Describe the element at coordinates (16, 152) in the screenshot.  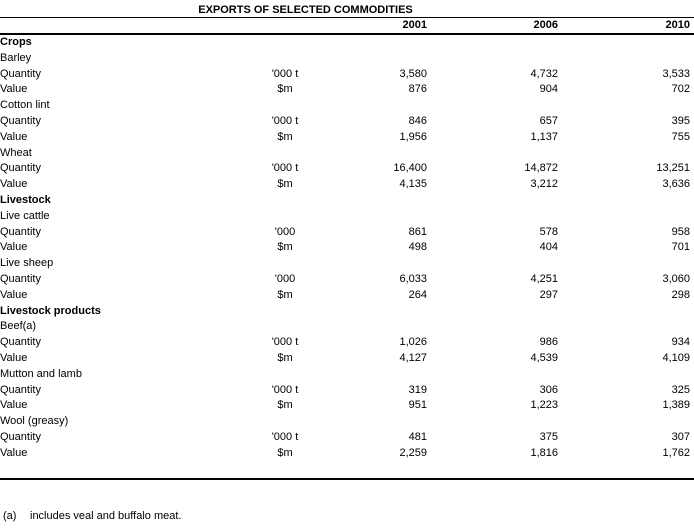
I see `commodity-name: Wheat` at that location.